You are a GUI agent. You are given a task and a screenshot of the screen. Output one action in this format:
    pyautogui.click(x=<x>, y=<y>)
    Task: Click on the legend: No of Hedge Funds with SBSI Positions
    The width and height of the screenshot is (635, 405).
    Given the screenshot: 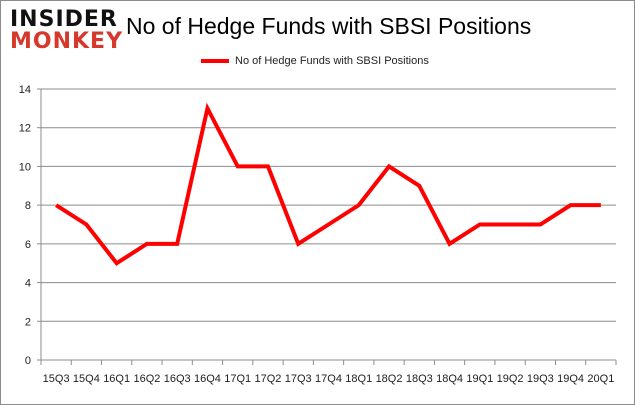 What is the action you would take?
    pyautogui.click(x=315, y=61)
    